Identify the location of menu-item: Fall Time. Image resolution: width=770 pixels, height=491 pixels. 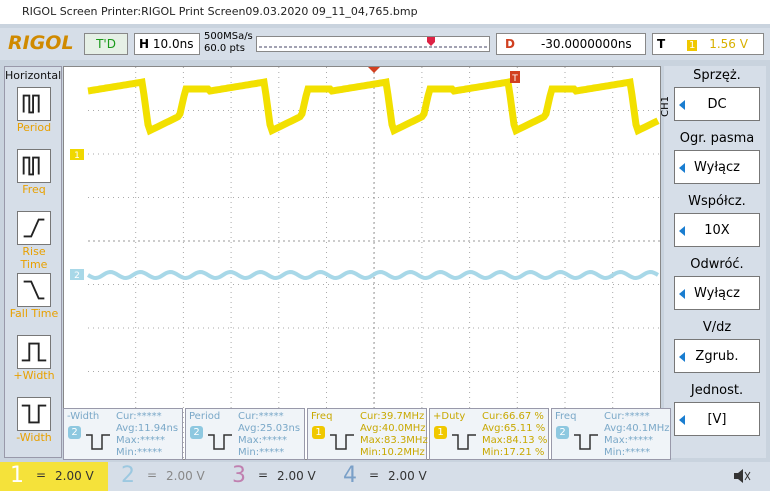
(34, 303).